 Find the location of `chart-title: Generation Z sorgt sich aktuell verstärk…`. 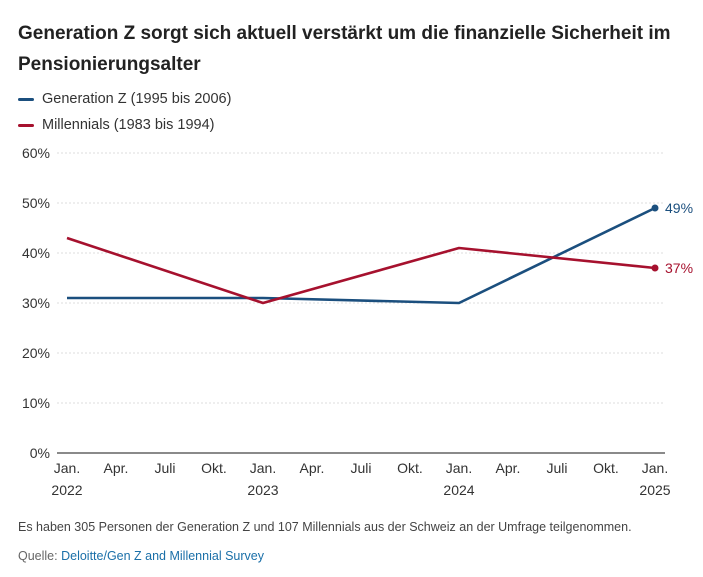

chart-title: Generation Z sorgt sich aktuell verstärk… is located at coordinates (344, 49).